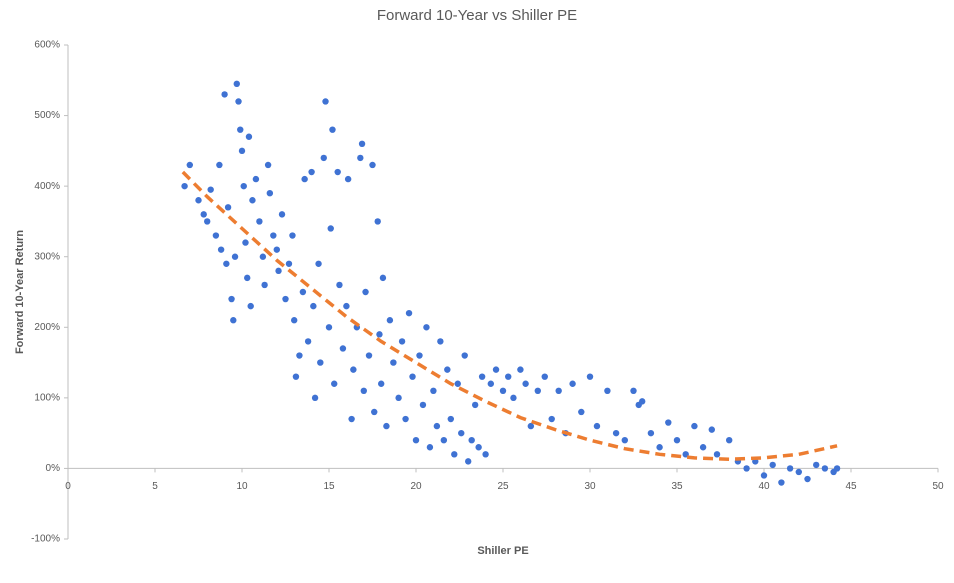 The height and width of the screenshot is (583, 954). What do you see at coordinates (329, 486) in the screenshot?
I see `x-tick-label: 15` at bounding box center [329, 486].